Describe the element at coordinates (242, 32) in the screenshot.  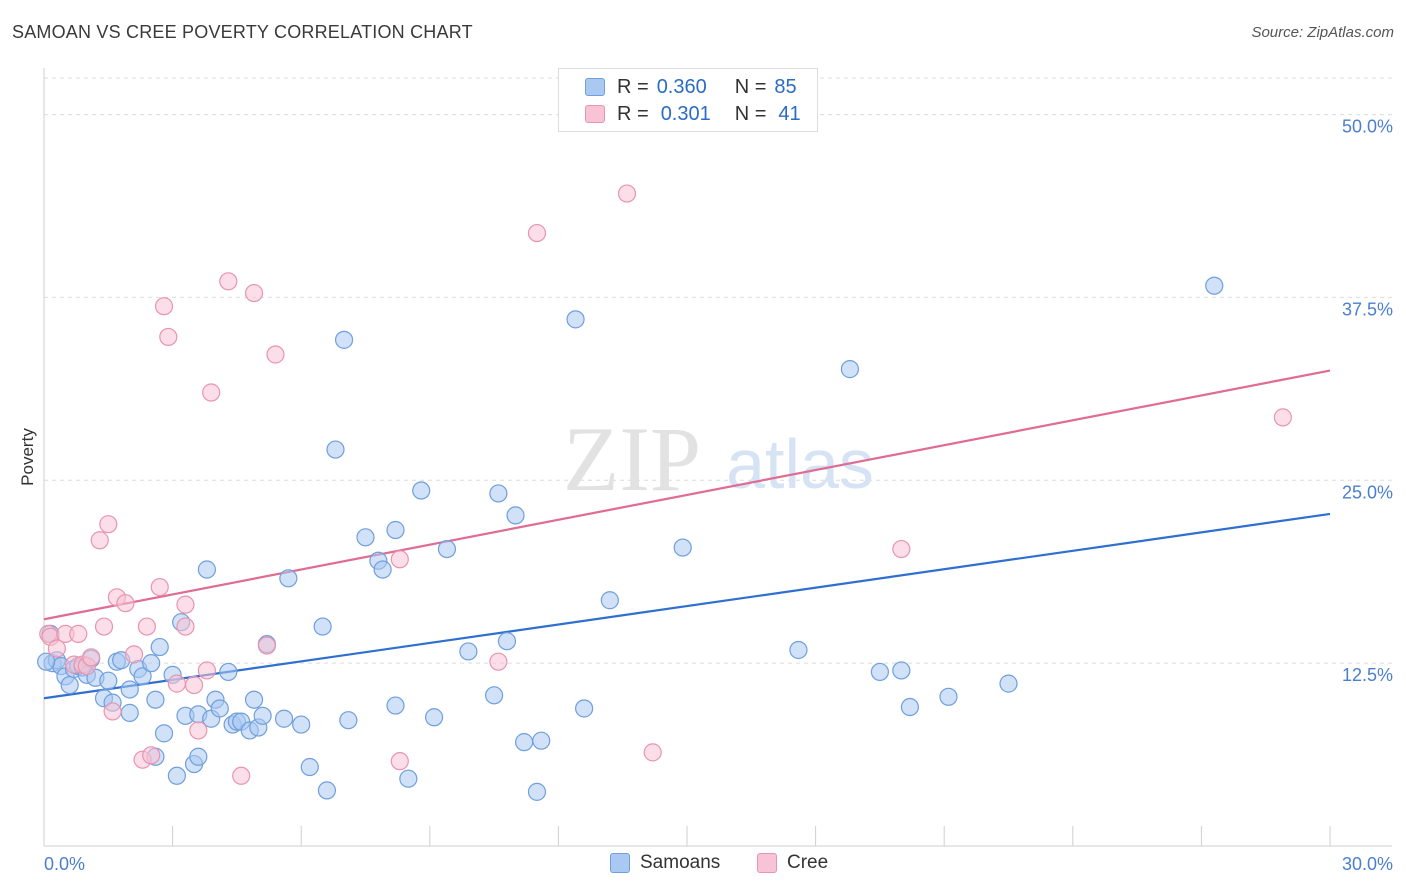
I see `chart-title: SAMOAN VS CREE POVERTY CORRELATION CHART` at that location.